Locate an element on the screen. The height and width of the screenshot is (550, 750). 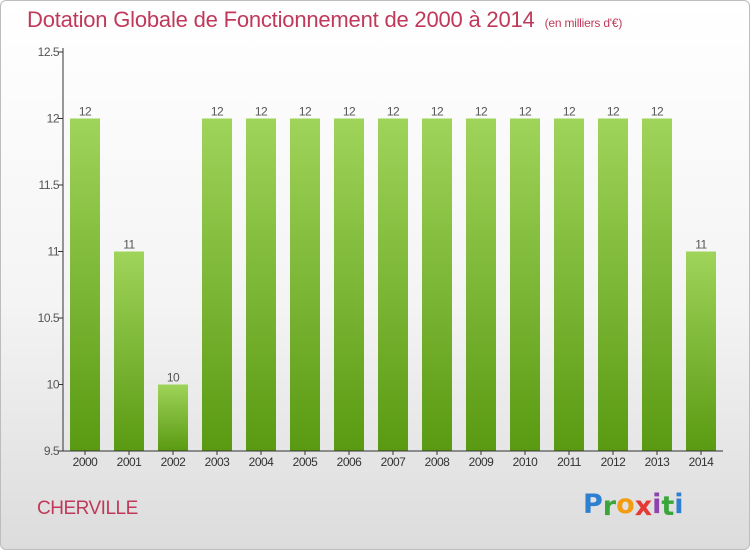
logo-letter: P is located at coordinates (593, 504).